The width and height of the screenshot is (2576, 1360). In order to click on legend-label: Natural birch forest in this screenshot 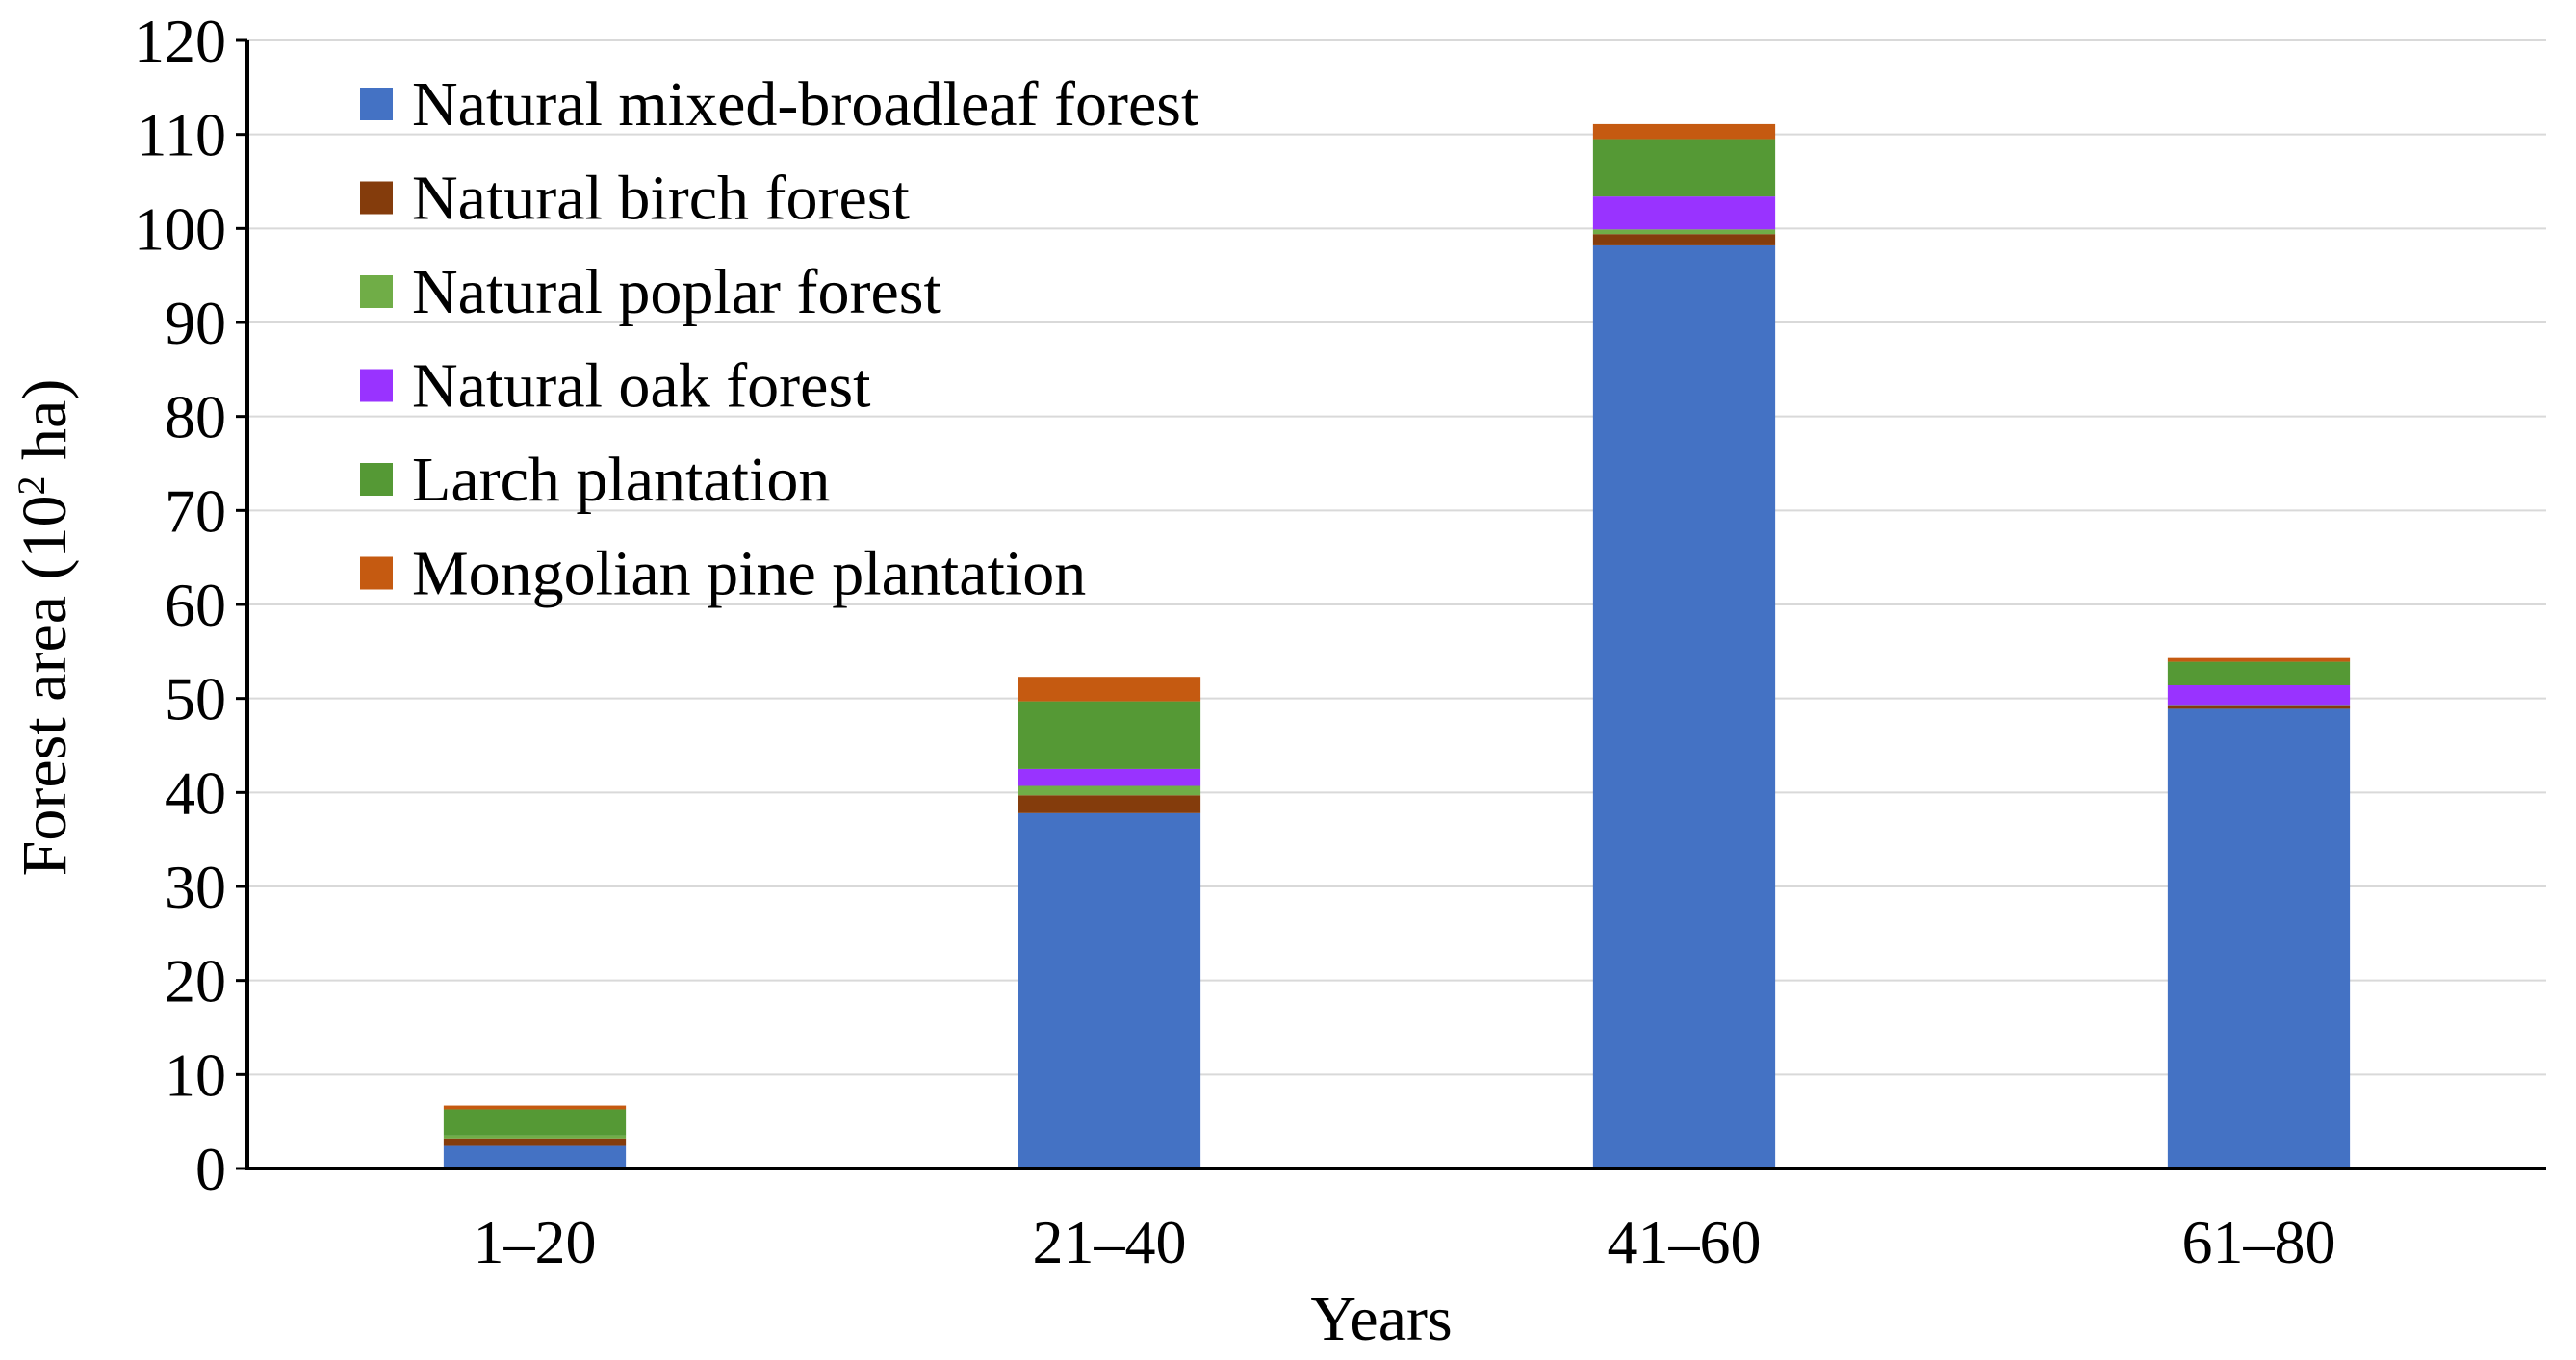, I will do `click(661, 199)`.